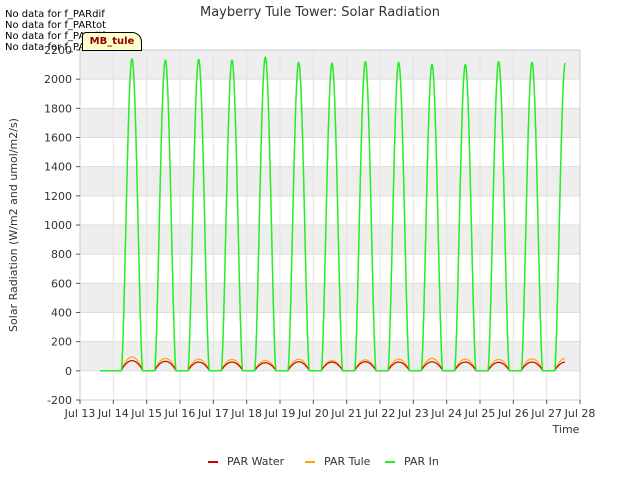 This screenshot has height=480, width=640. What do you see at coordinates (56, 25) in the screenshot?
I see `no-data-message-2: No data for f_PARtot` at bounding box center [56, 25].